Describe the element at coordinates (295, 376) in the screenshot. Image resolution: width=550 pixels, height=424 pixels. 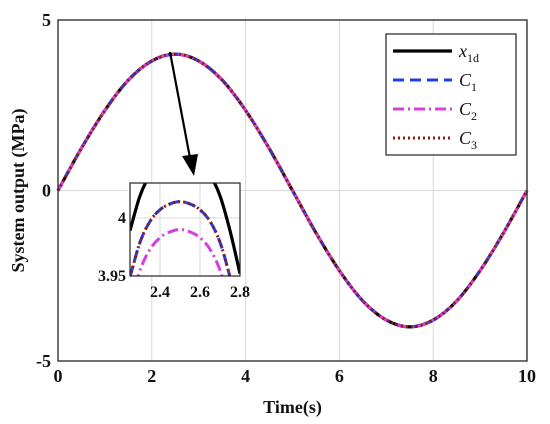
I see `x-tick-labels: 0 2 4 6 8 10` at that location.